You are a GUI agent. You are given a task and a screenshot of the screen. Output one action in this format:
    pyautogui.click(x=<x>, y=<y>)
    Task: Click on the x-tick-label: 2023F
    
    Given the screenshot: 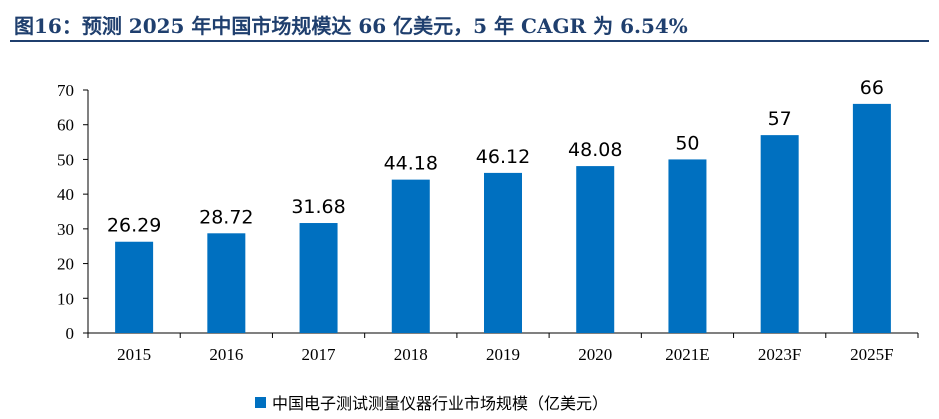 What is the action you would take?
    pyautogui.click(x=779, y=354)
    